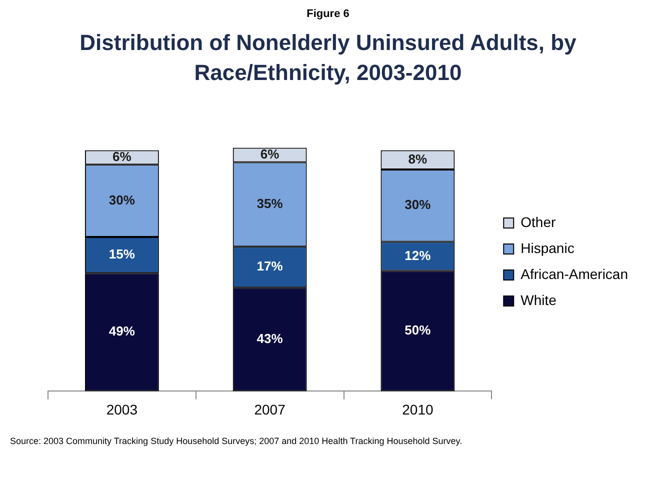 Image resolution: width=656 pixels, height=489 pixels. Describe the element at coordinates (547, 248) in the screenshot. I see `legend-label: Hispanic` at that location.